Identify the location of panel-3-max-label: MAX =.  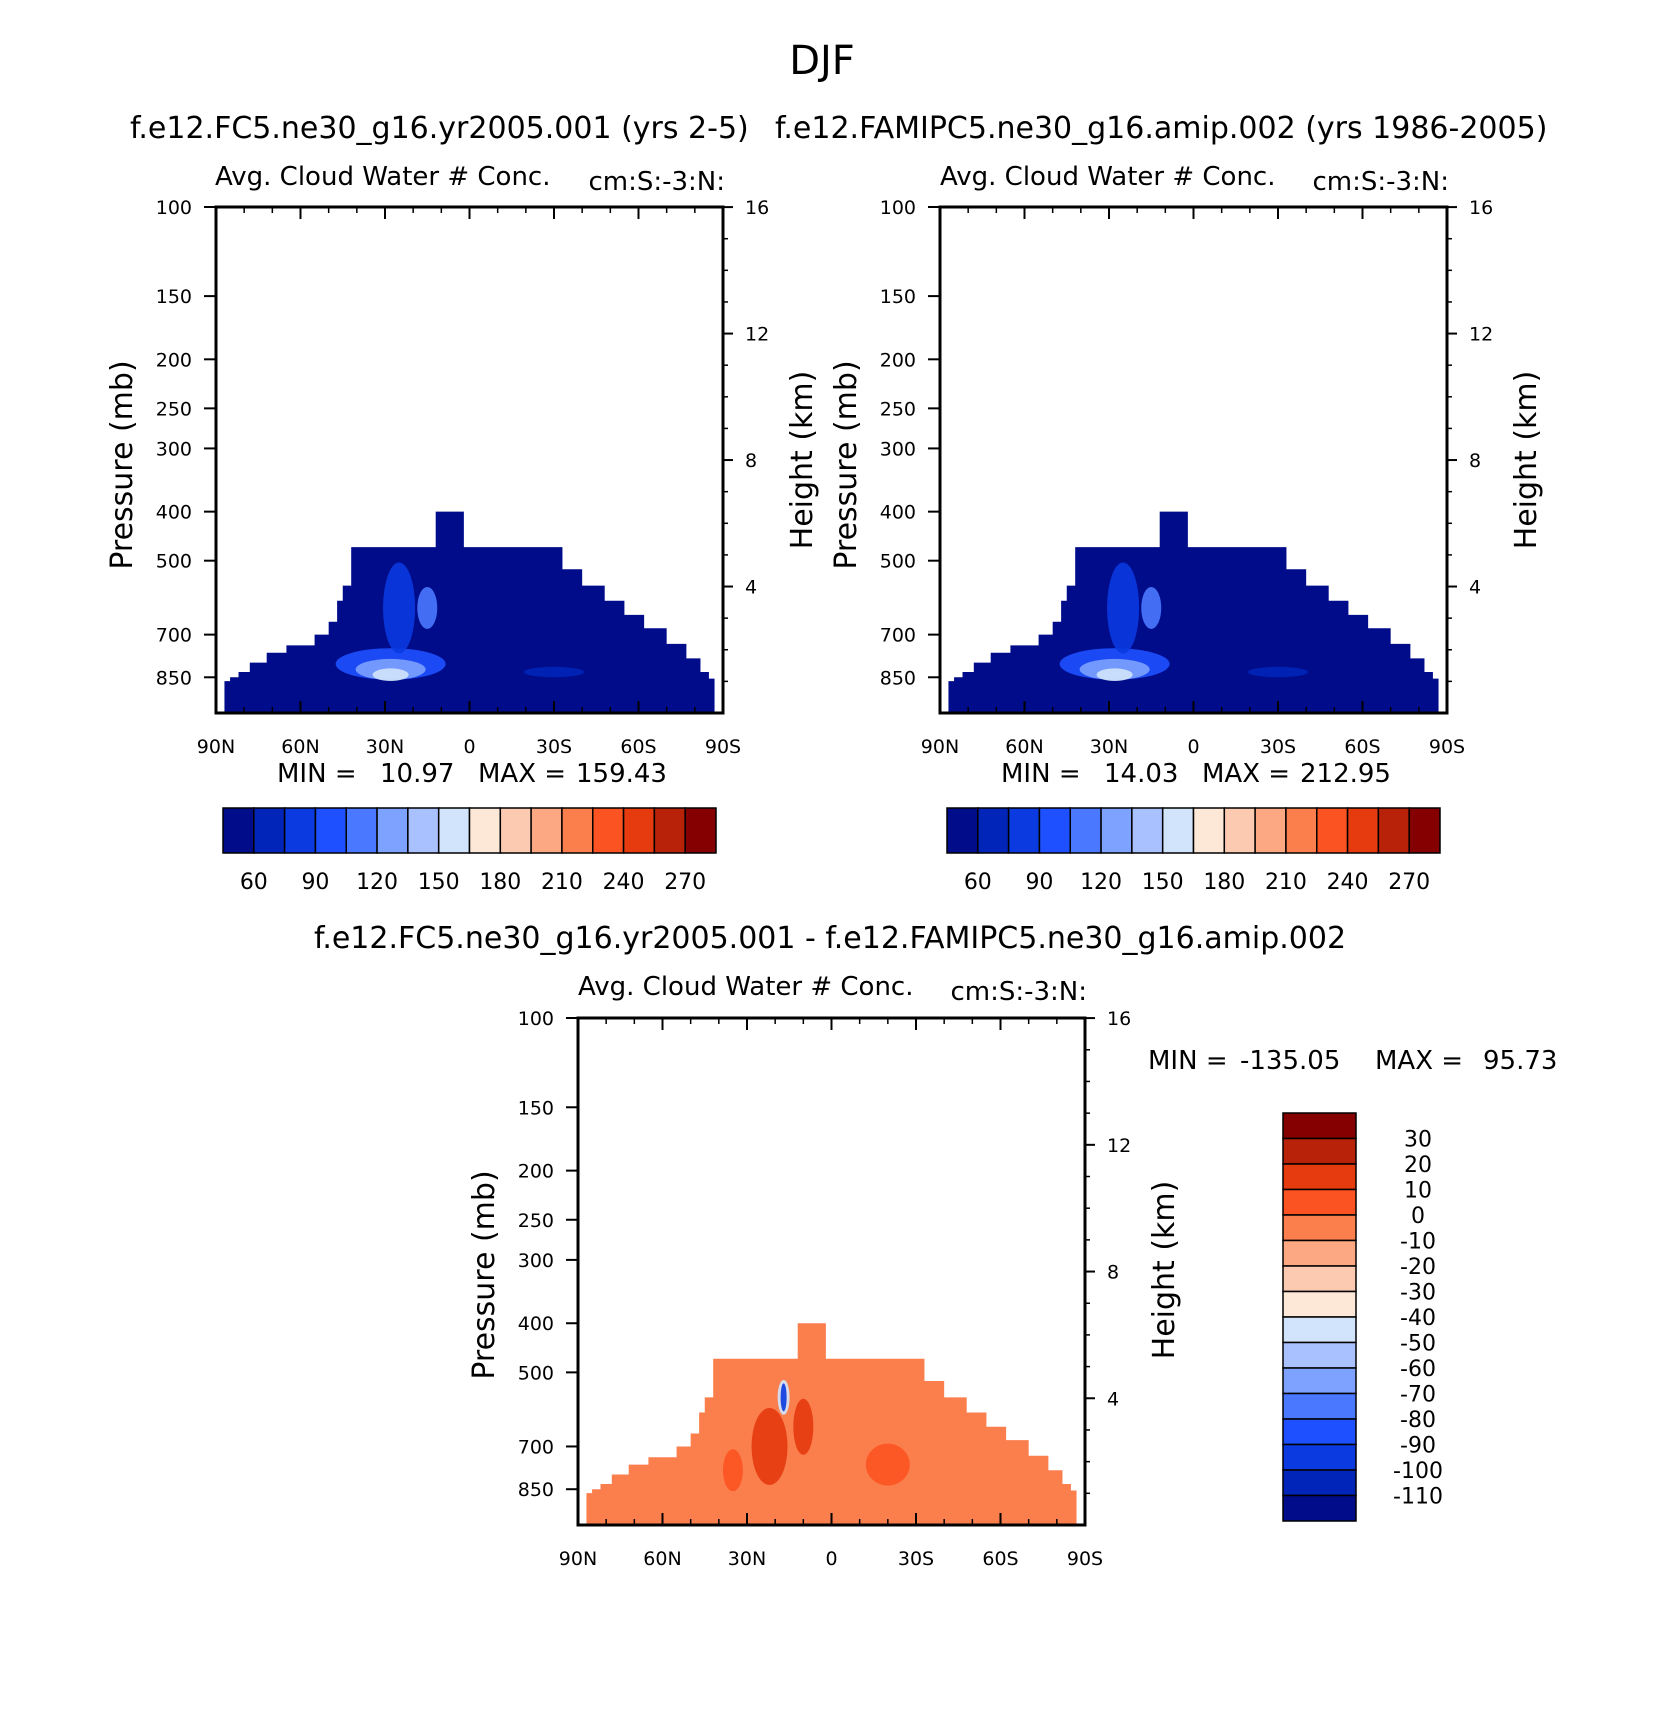
(1419, 1061).